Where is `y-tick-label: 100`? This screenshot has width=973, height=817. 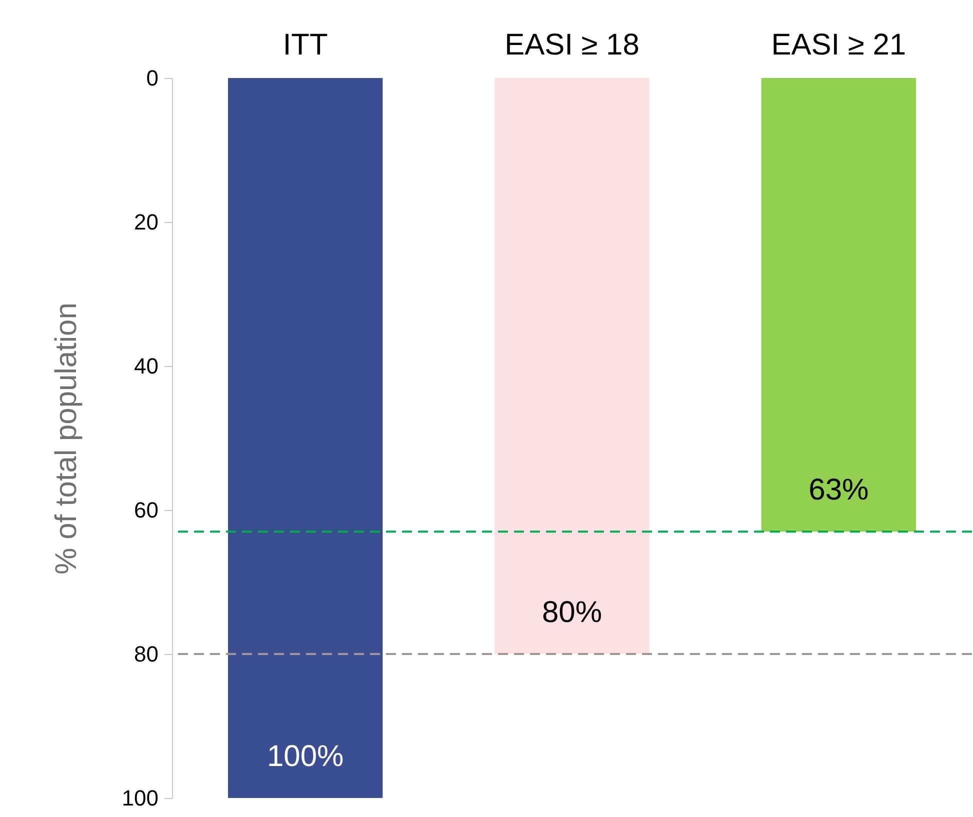
y-tick-label: 100 is located at coordinates (140, 798).